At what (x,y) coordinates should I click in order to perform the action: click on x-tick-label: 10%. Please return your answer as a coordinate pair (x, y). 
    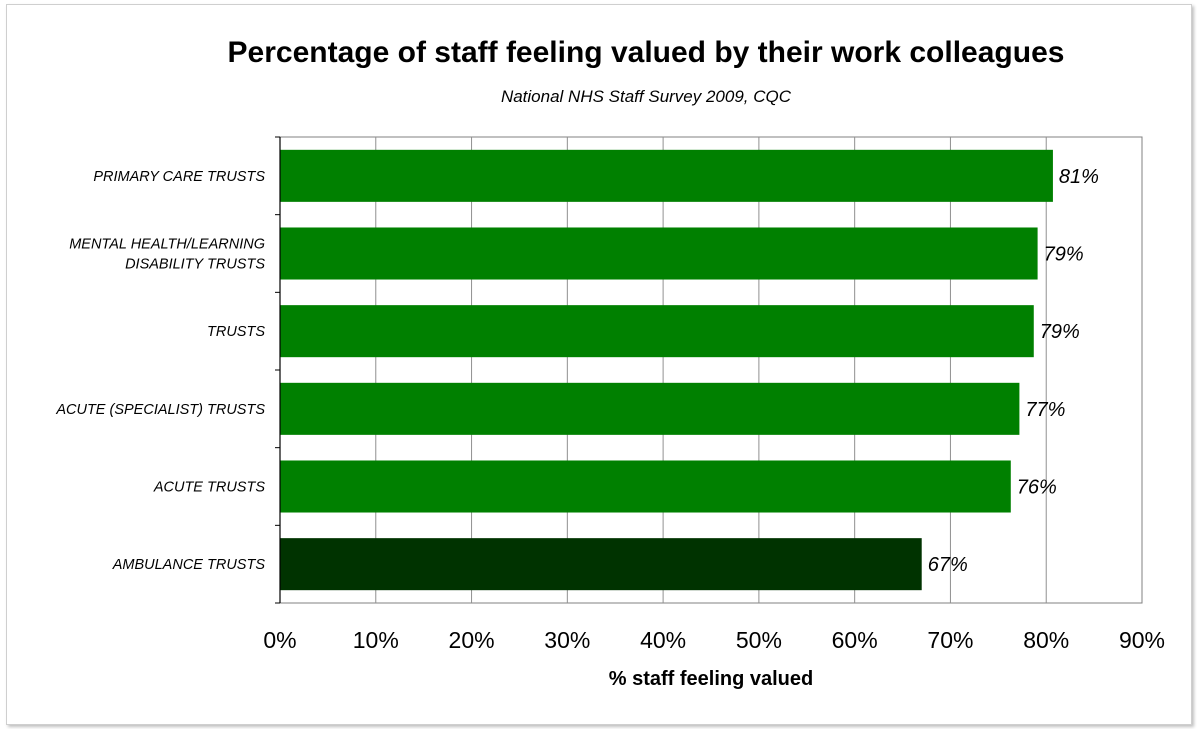
    Looking at the image, I should click on (376, 640).